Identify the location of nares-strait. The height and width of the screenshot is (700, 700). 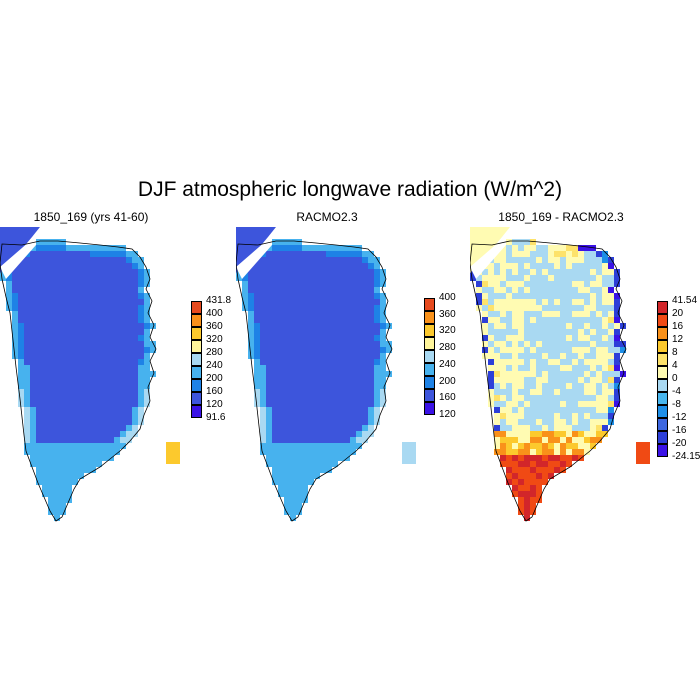
(488, 260).